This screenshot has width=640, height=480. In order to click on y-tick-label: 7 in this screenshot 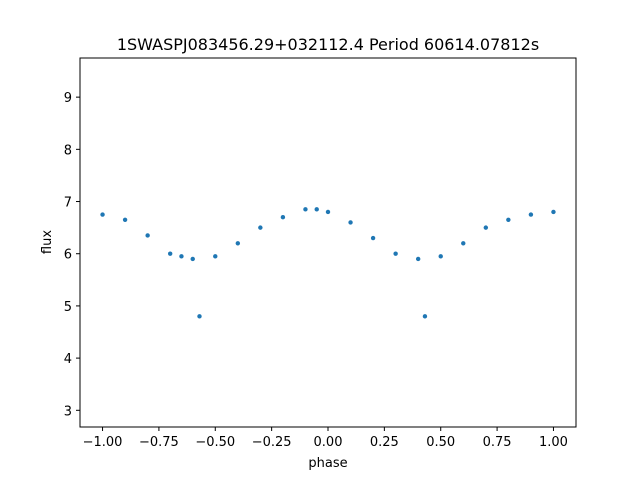, I will do `click(68, 203)`.